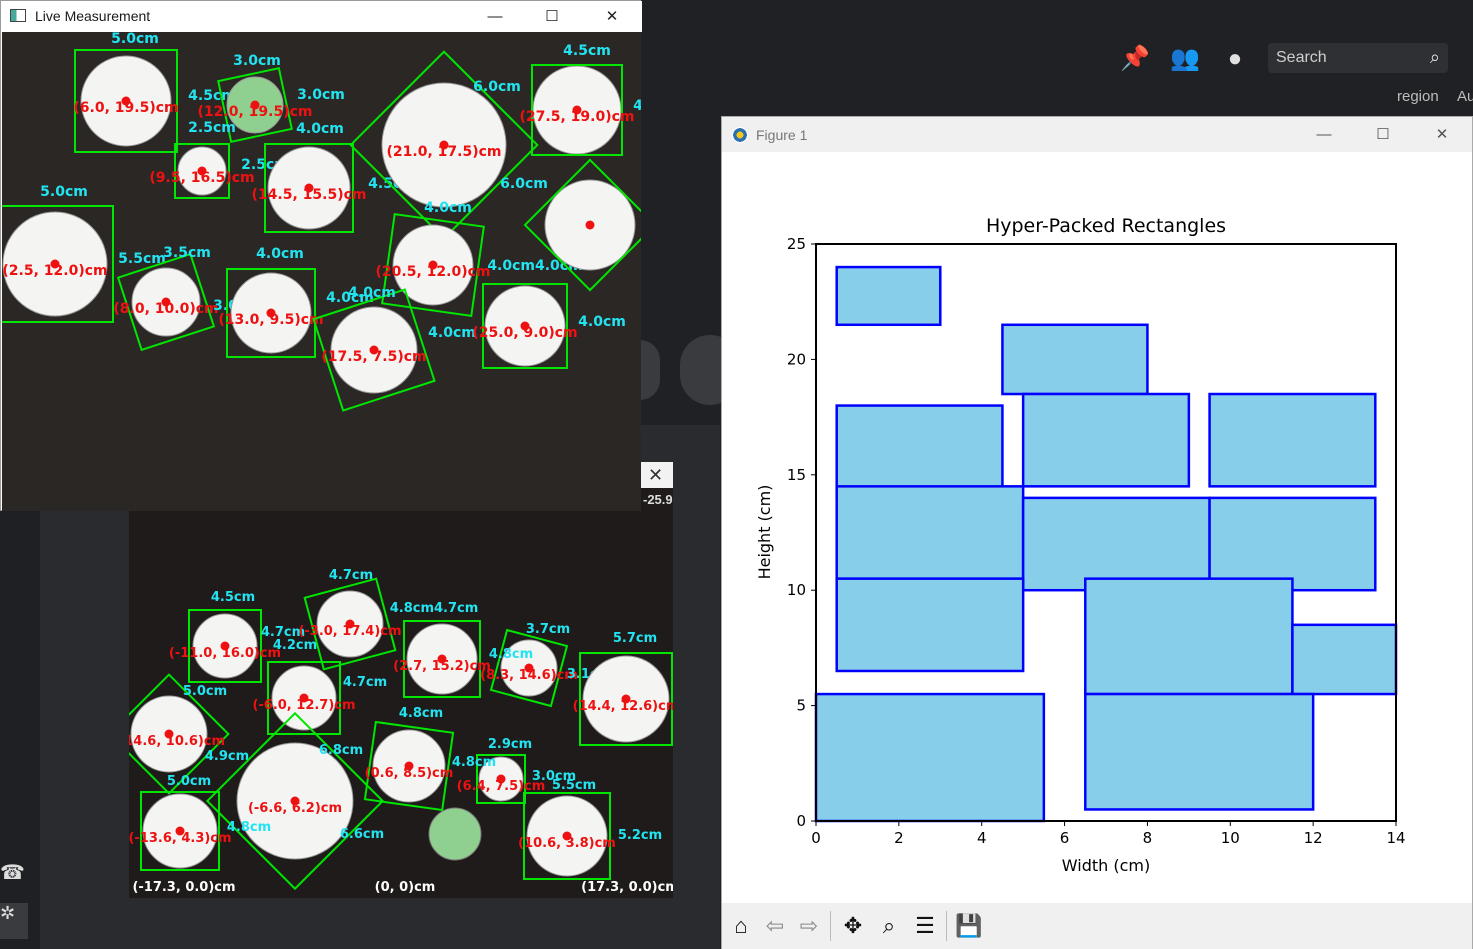 This screenshot has height=949, width=1473. I want to click on x-tick-label: 4, so click(982, 838).